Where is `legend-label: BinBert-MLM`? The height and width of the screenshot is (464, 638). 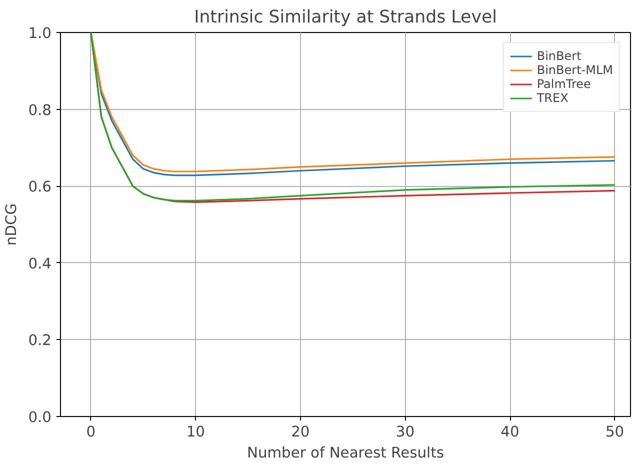 legend-label: BinBert-MLM is located at coordinates (574, 70).